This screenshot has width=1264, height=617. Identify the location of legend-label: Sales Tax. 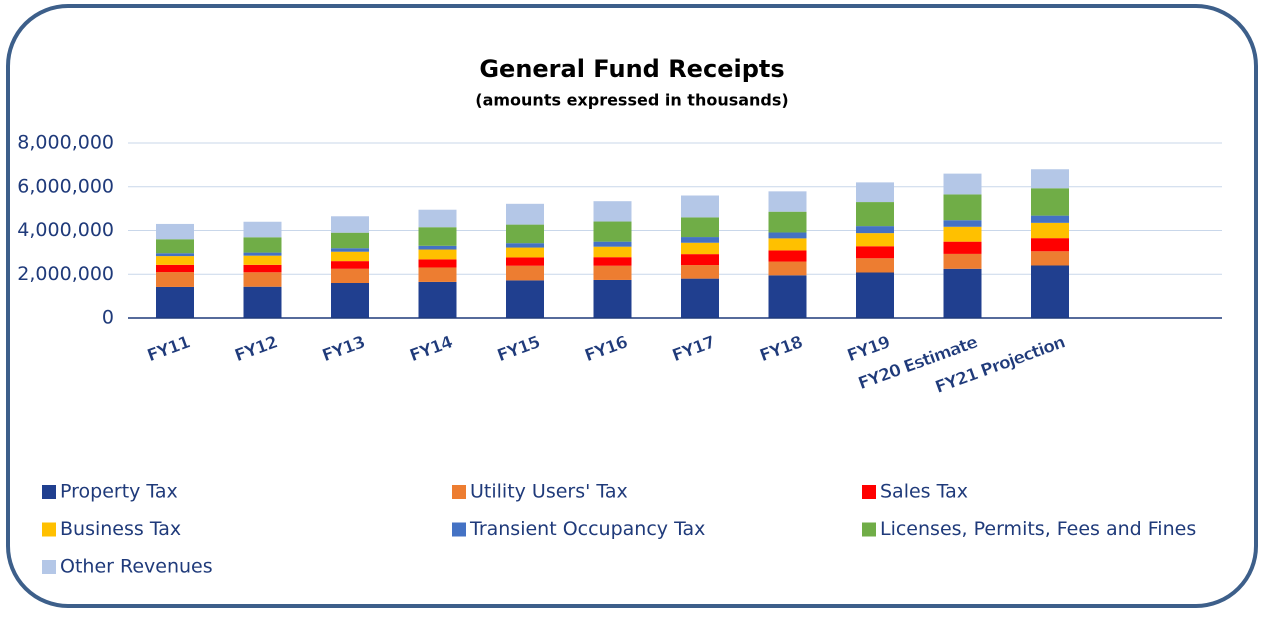
(924, 492).